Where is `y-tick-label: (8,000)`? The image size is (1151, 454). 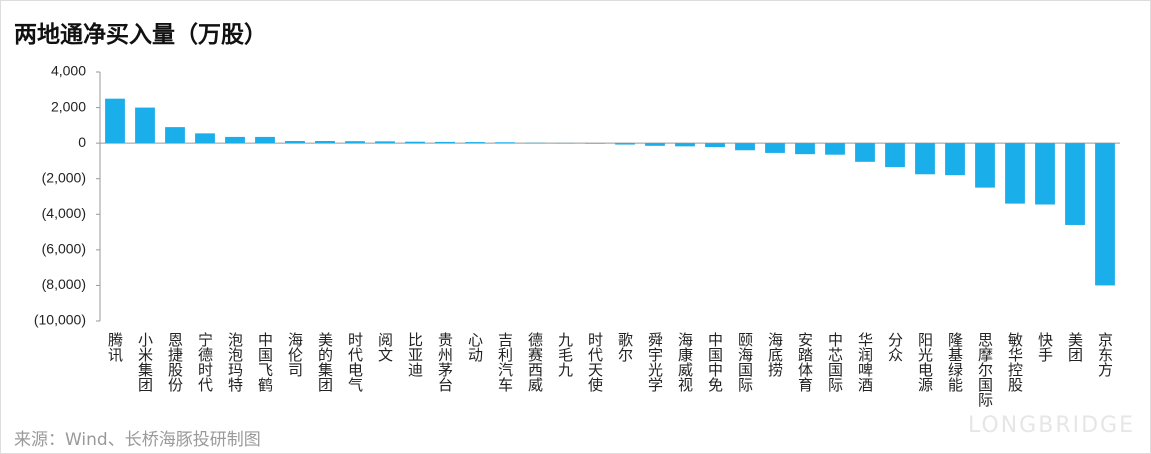 y-tick-label: (8,000) is located at coordinates (64, 284).